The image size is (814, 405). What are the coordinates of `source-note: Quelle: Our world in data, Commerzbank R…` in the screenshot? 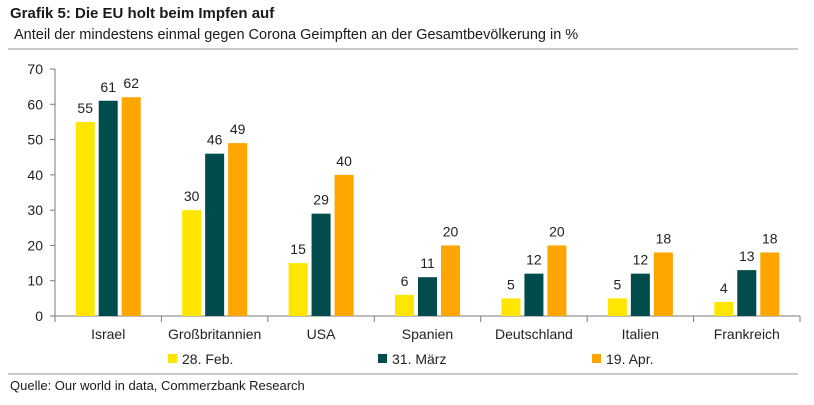 It's located at (157, 385).